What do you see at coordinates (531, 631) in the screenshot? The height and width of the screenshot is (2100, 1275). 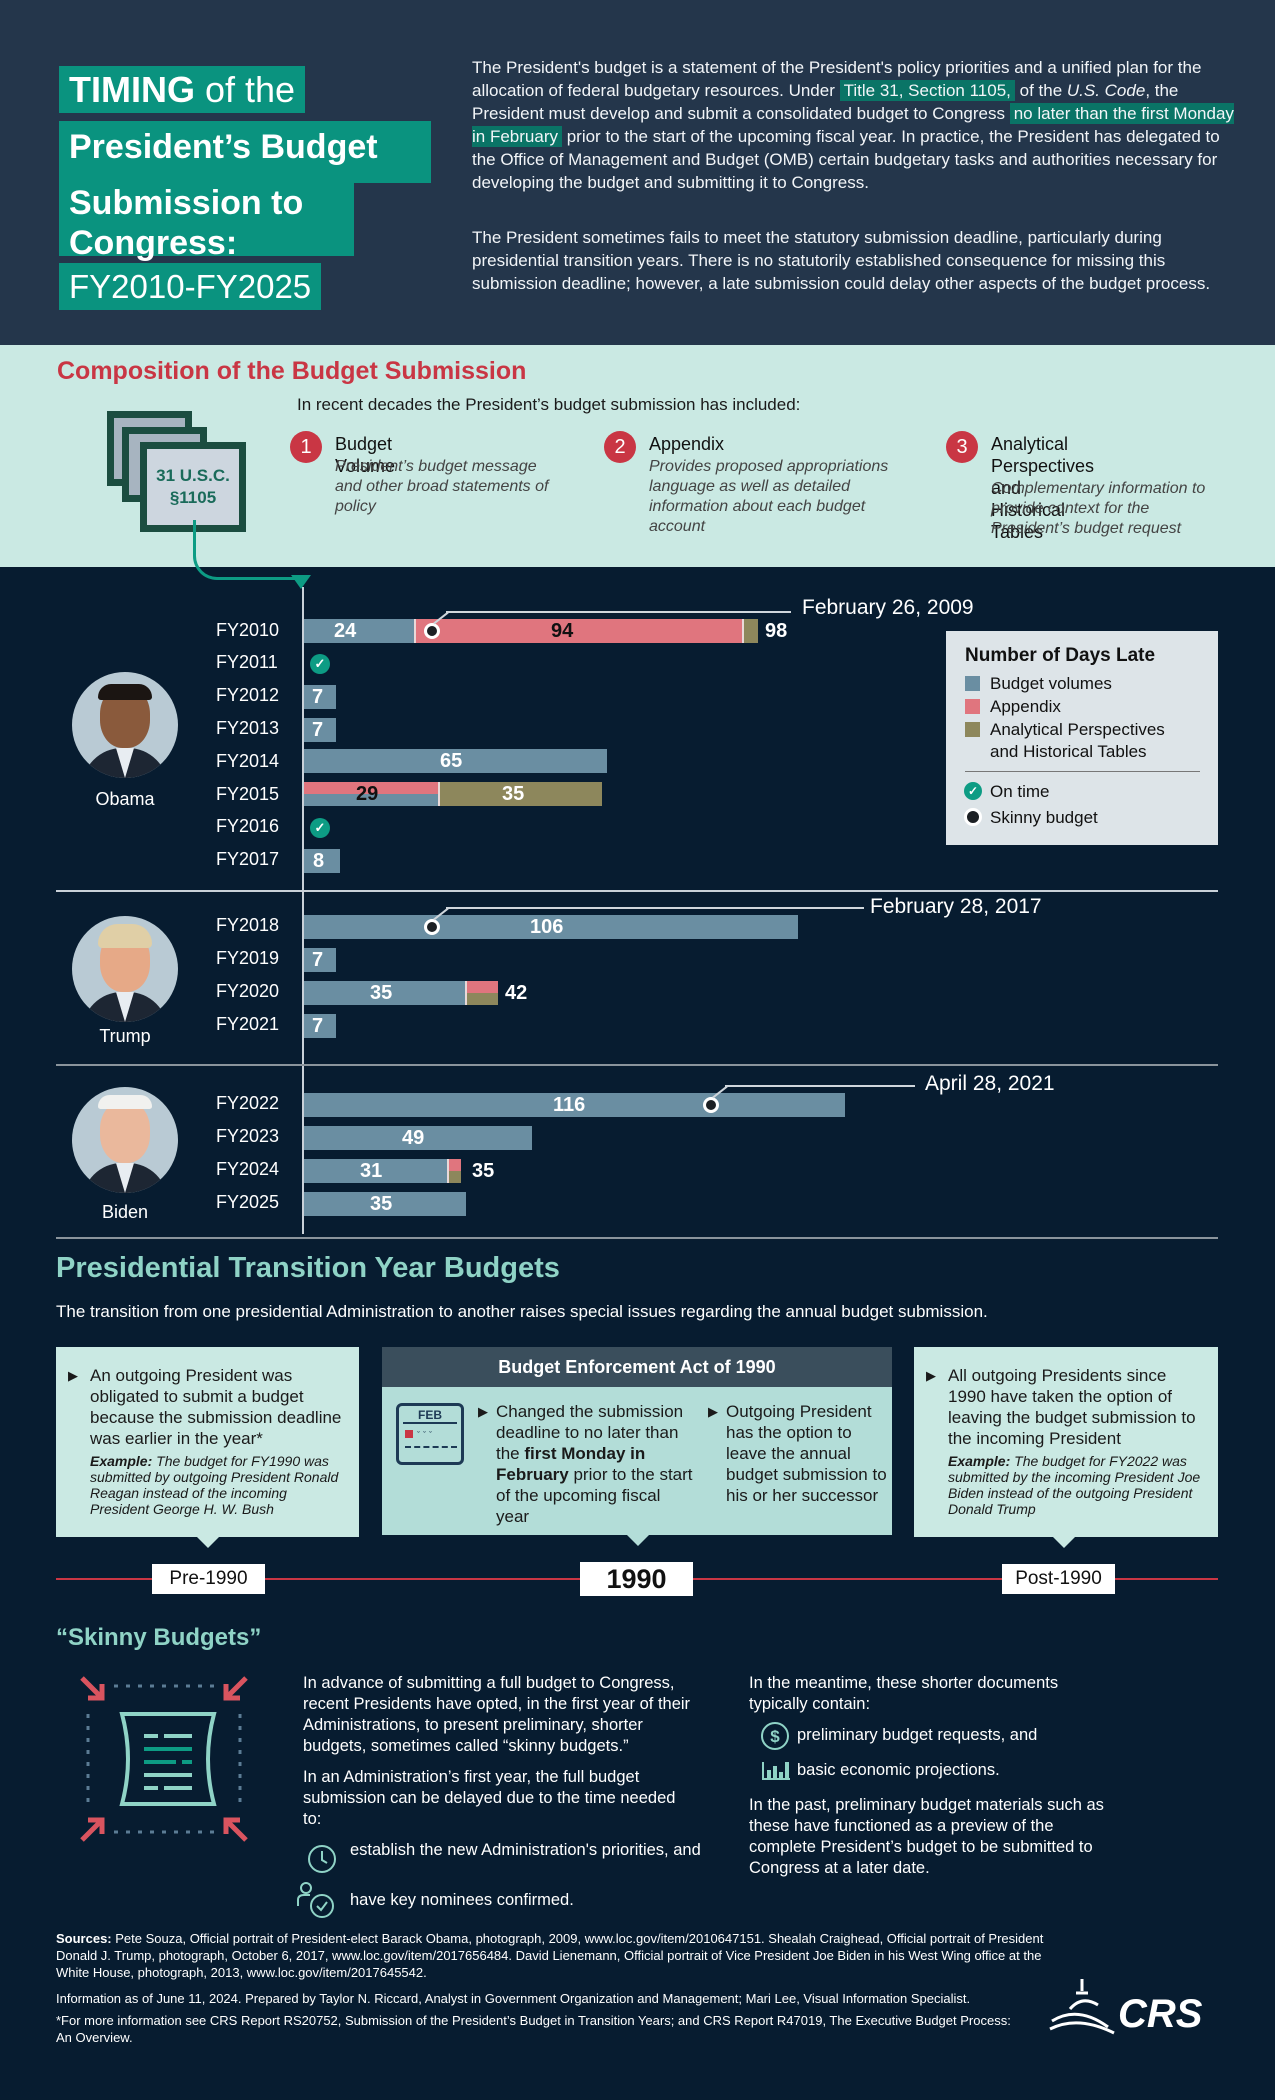 I see `bar-fy2010: 24 94` at bounding box center [531, 631].